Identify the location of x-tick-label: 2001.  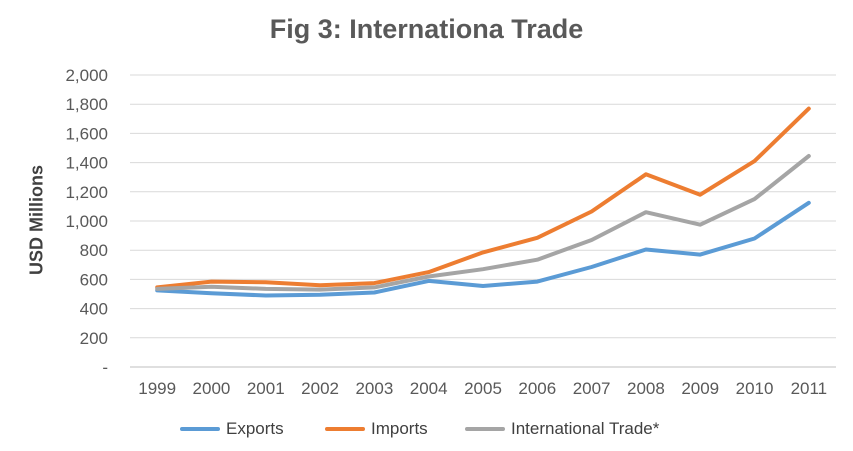
(266, 388).